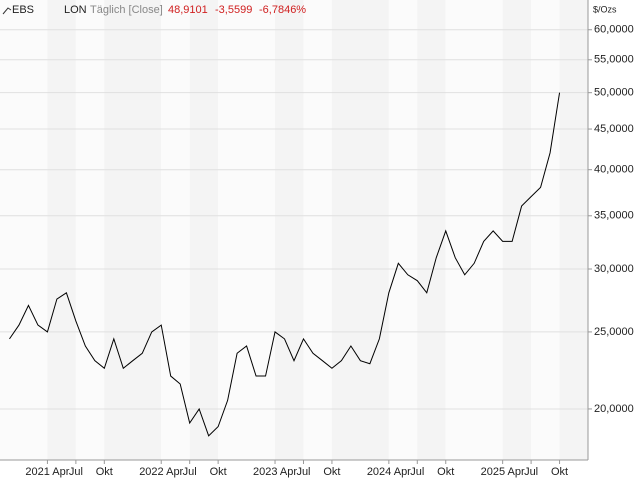 The height and width of the screenshot is (480, 640). What do you see at coordinates (605, 9) in the screenshot?
I see `y-unit: $/Ozs` at bounding box center [605, 9].